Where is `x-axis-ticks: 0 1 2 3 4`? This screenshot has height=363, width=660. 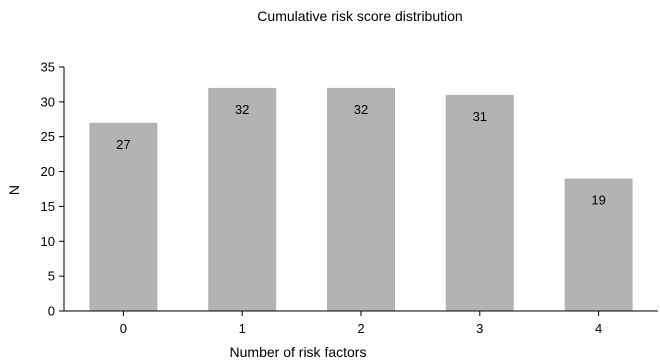 x-axis-ticks: 0 1 2 3 4 is located at coordinates (361, 323).